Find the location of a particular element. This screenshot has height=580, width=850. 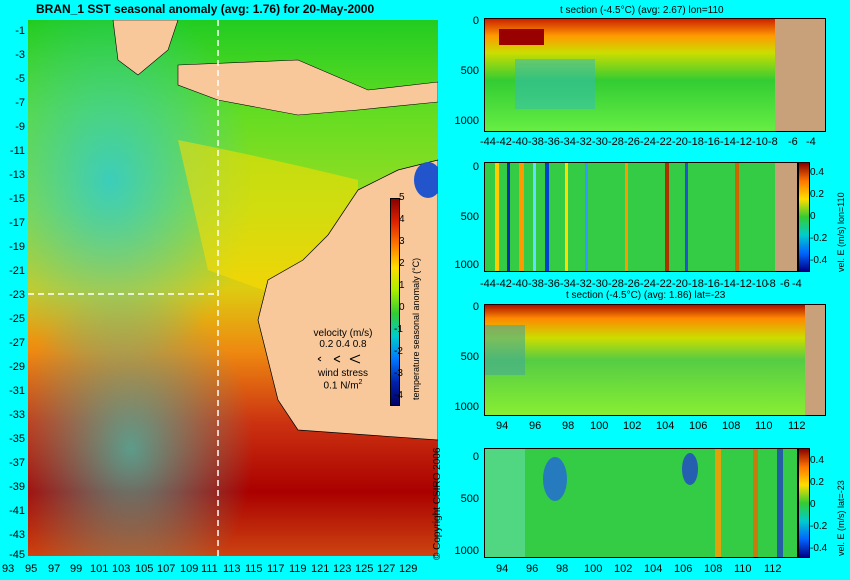

lat-tick: -5 is located at coordinates (20, 79).